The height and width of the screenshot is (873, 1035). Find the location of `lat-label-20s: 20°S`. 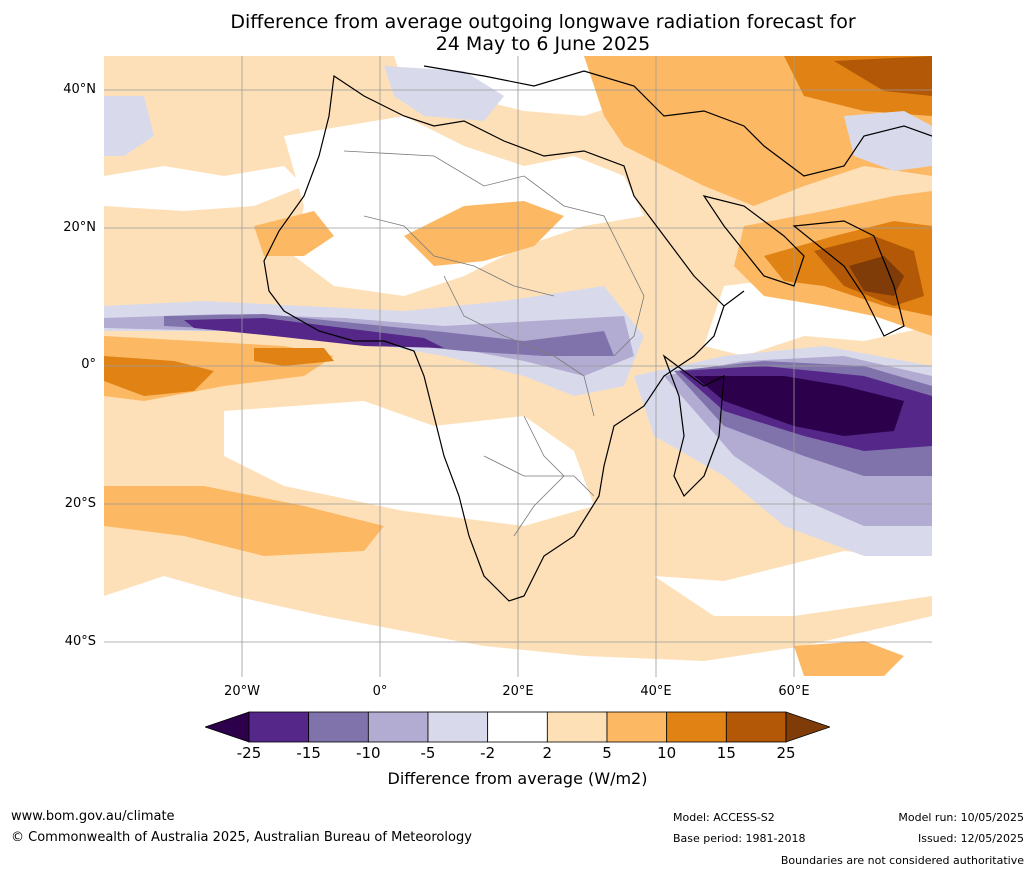

lat-label-20s: 20°S is located at coordinates (80, 503).